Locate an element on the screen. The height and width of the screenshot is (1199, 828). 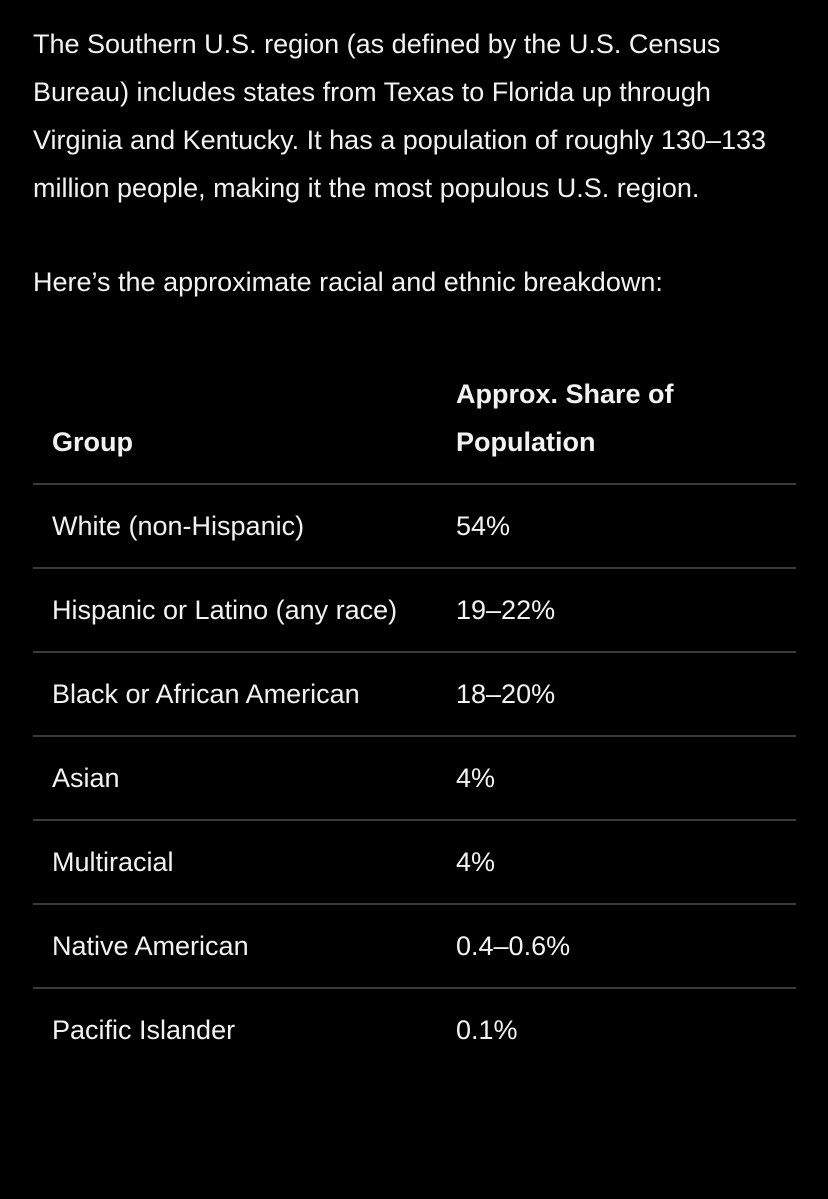
group-cell: Multiracial is located at coordinates (235, 861).